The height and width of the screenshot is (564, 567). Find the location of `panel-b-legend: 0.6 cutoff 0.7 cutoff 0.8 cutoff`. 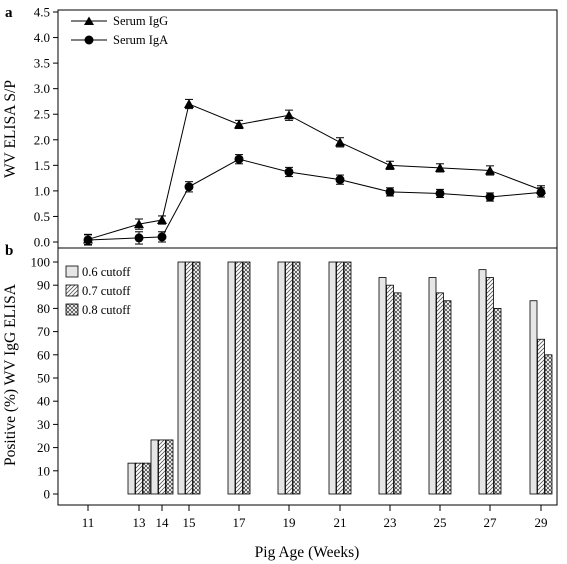

panel-b-legend: 0.6 cutoff 0.7 cutoff 0.8 cutoff is located at coordinates (98, 291).